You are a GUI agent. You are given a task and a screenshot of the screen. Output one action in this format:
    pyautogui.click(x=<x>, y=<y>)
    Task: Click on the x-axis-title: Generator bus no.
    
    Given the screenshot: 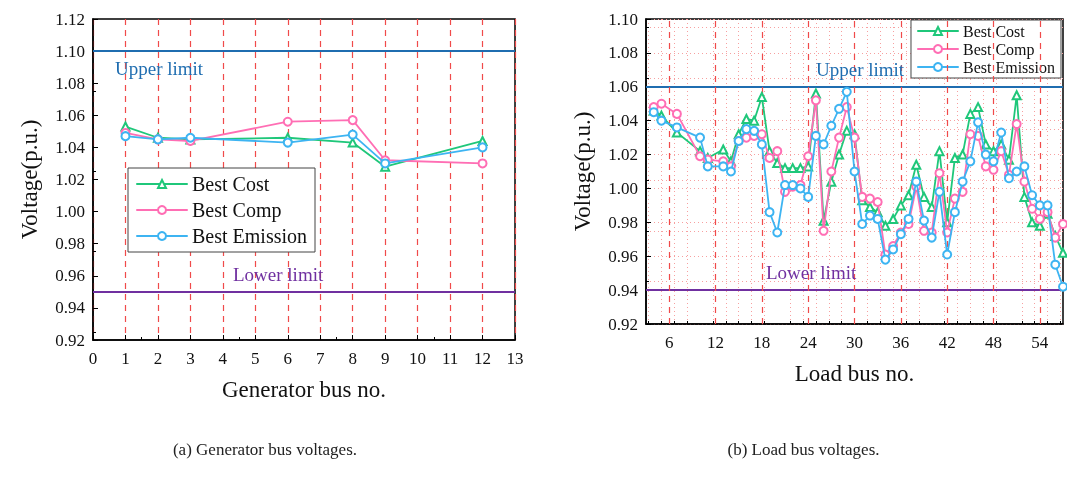 What is the action you would take?
    pyautogui.click(x=304, y=389)
    